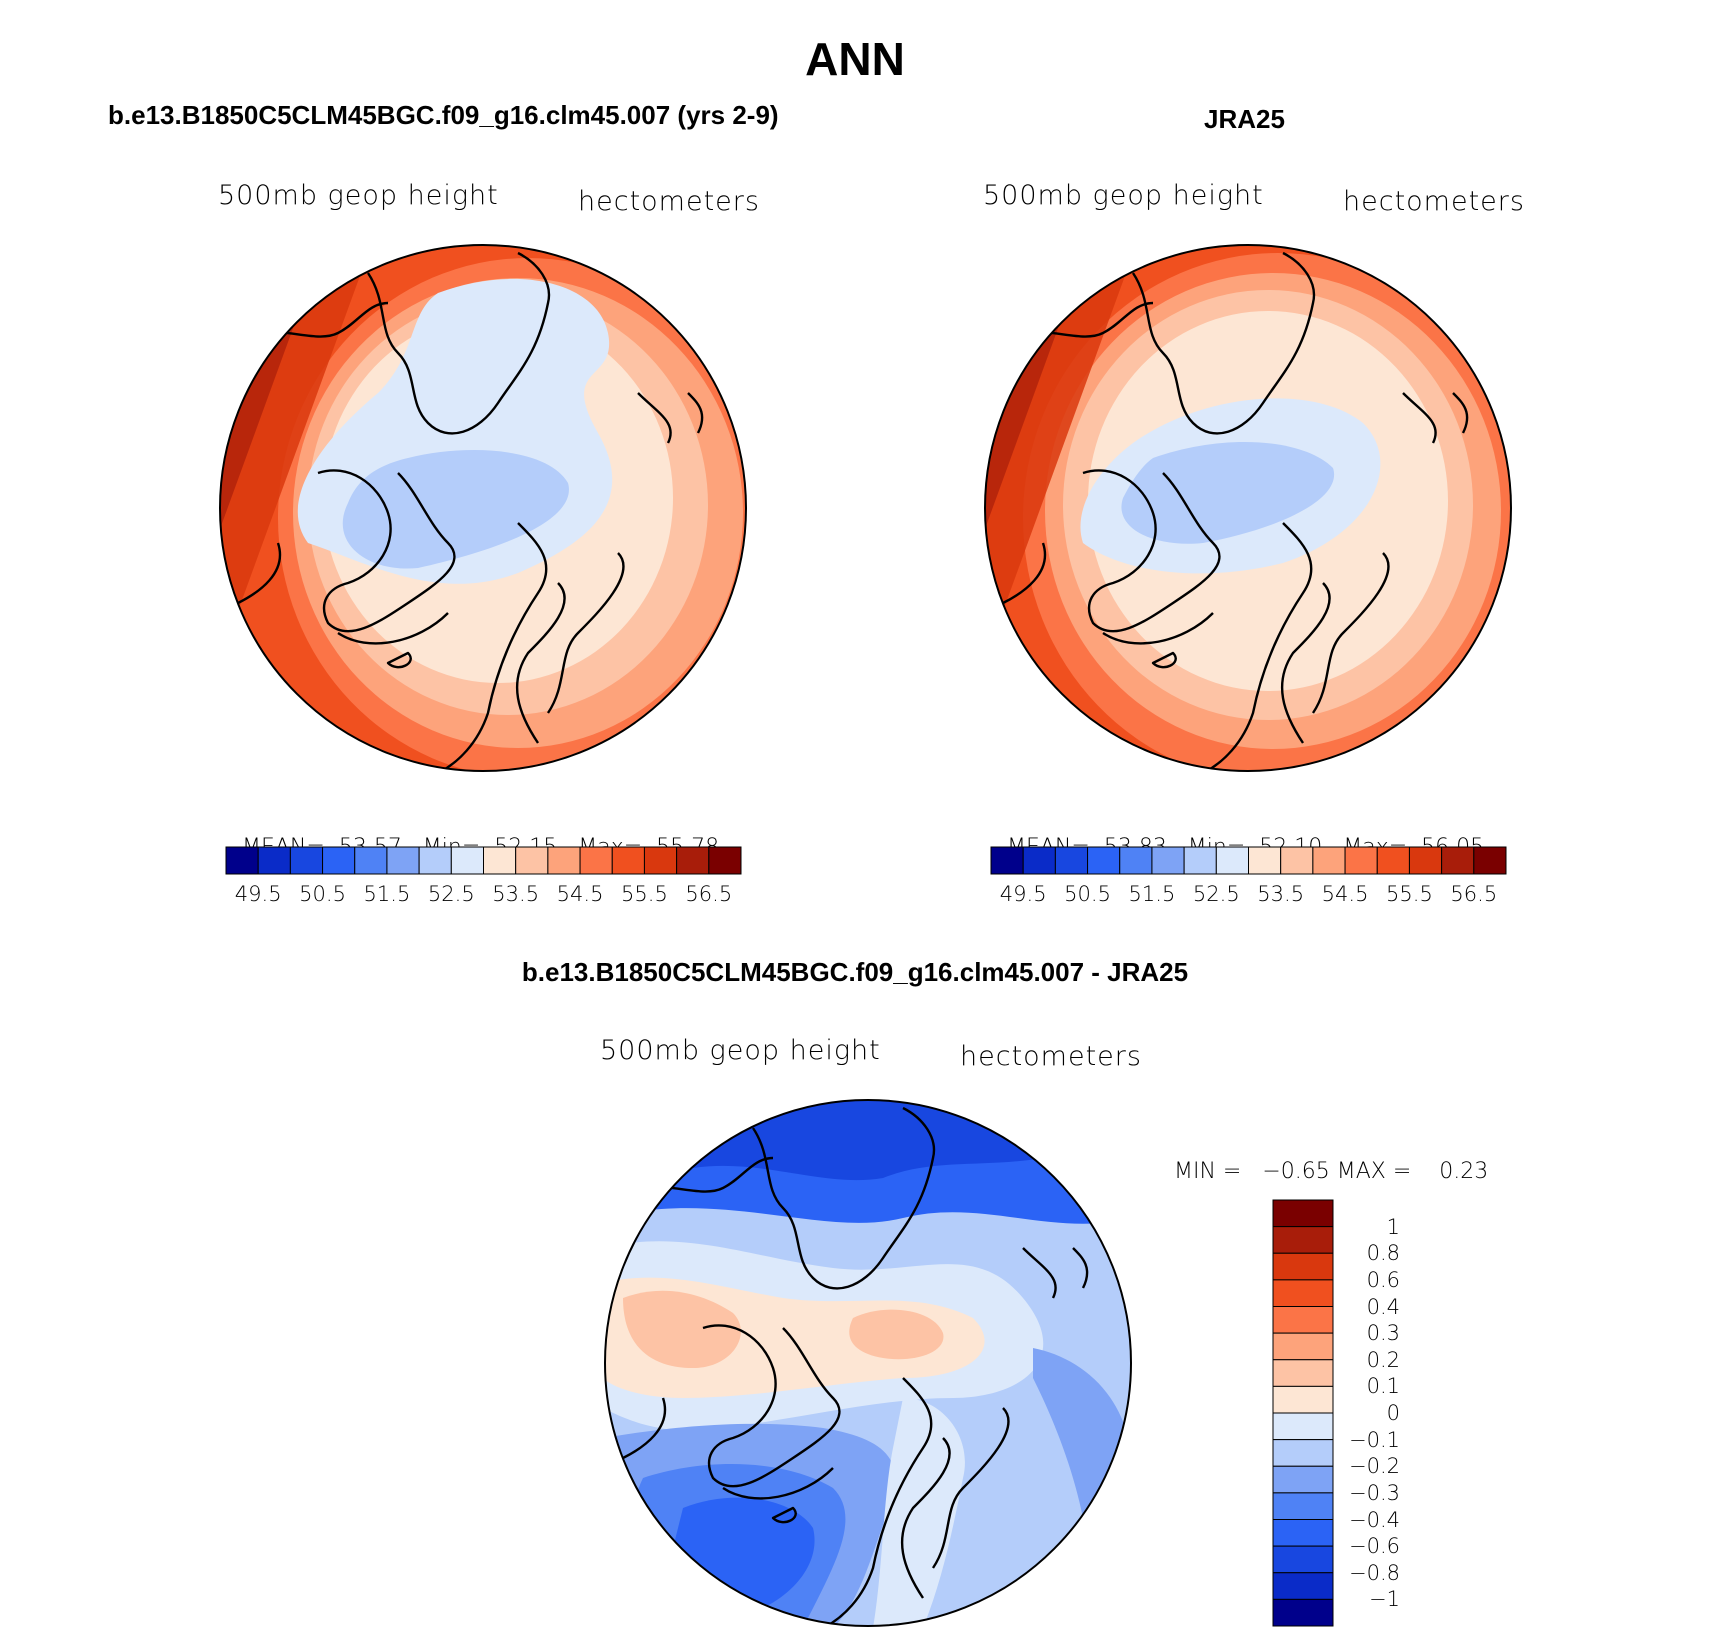 This screenshot has width=1710, height=1628. I want to click on panel-obs-colorbar-labels: 49.5 50.5 51.5 52.5 53.5 54.5 55.5 56.5, so click(1248, 897).